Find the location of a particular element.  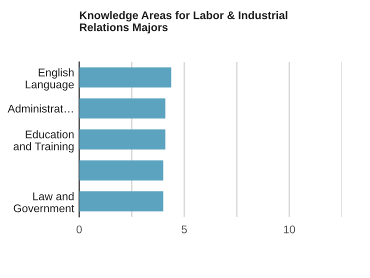

chart-title: Knowledge Areas for Labor & Industrial Relations Majors is located at coordinates (184, 22).